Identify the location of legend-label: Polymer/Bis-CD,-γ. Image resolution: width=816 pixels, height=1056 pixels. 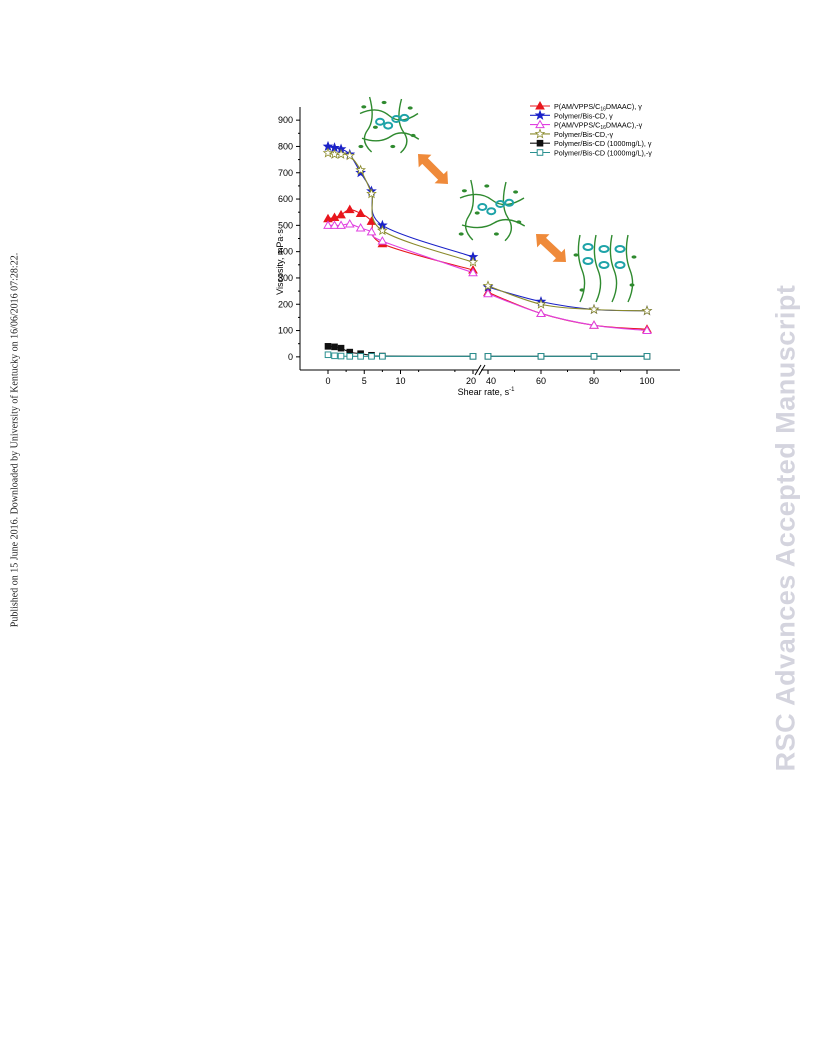
(584, 134).